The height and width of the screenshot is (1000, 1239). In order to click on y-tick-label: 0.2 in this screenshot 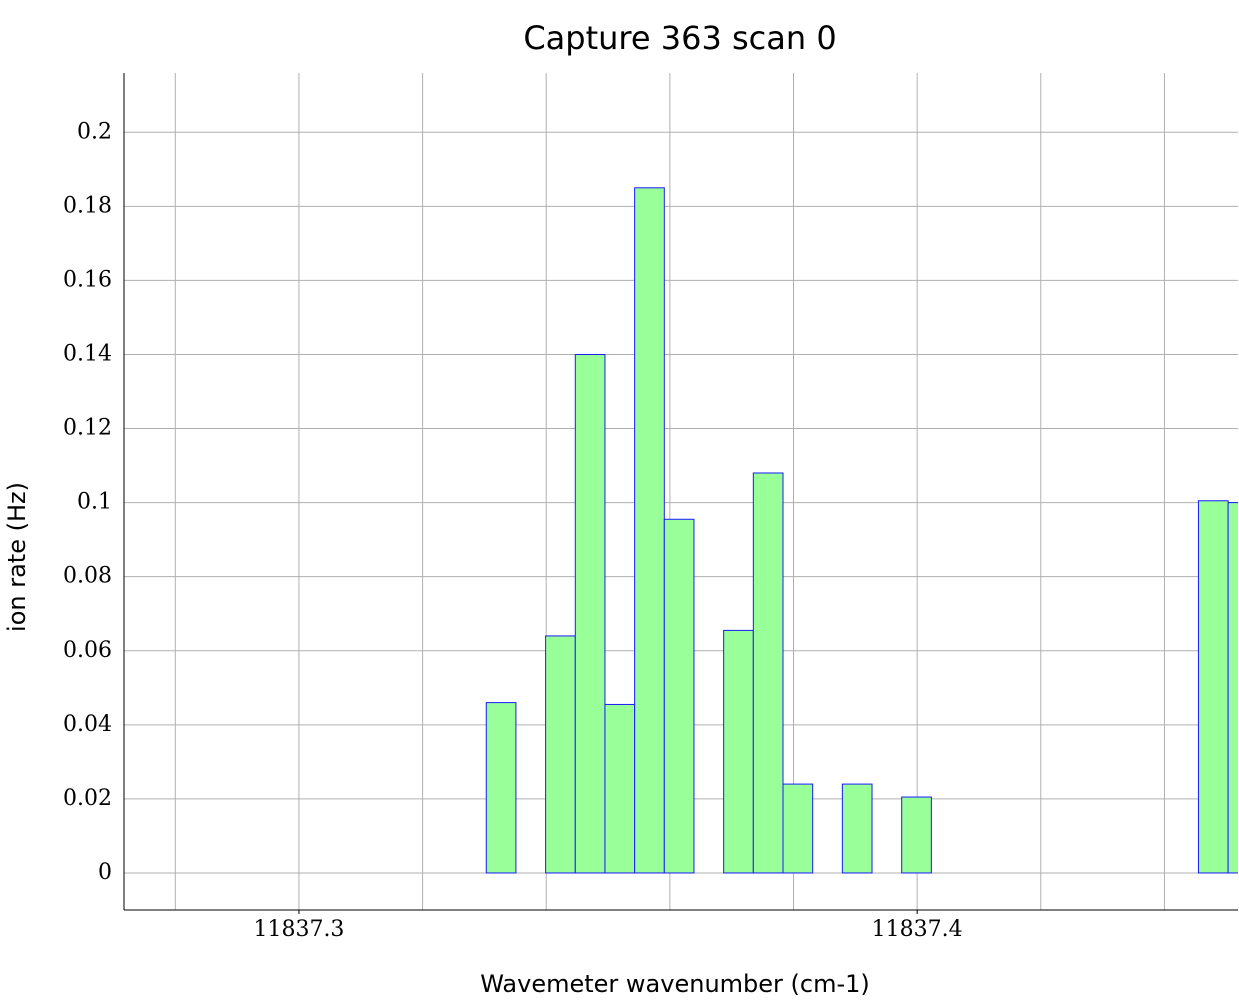, I will do `click(94, 131)`.